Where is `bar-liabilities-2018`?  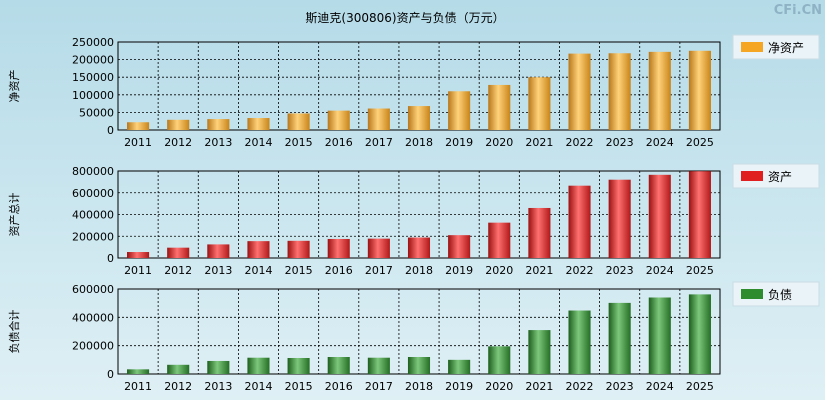 bar-liabilities-2018 is located at coordinates (419, 365).